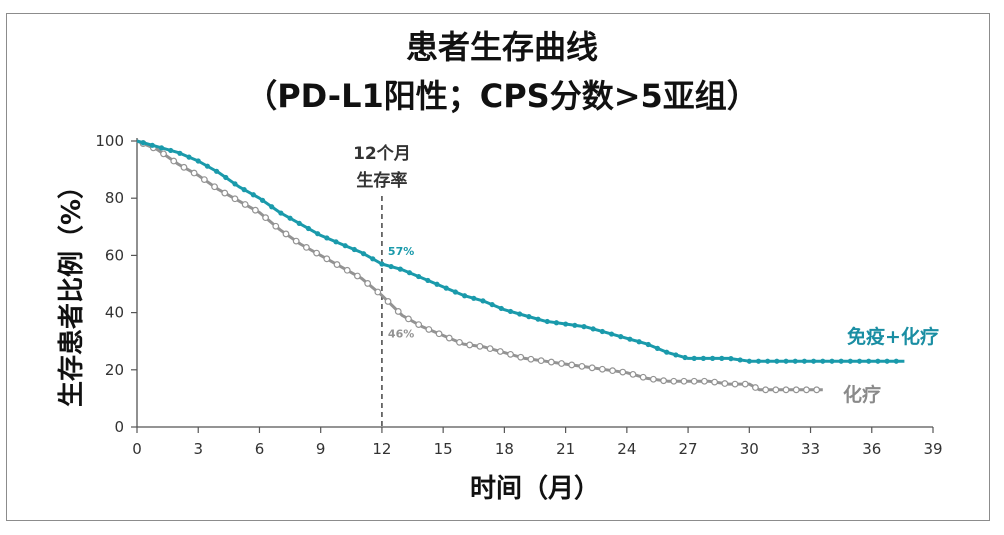 This screenshot has width=1004, height=535. What do you see at coordinates (502, 96) in the screenshot?
I see `chart-subtitle: （PD-L1阳性；CPS分数>5亚组）` at bounding box center [502, 96].